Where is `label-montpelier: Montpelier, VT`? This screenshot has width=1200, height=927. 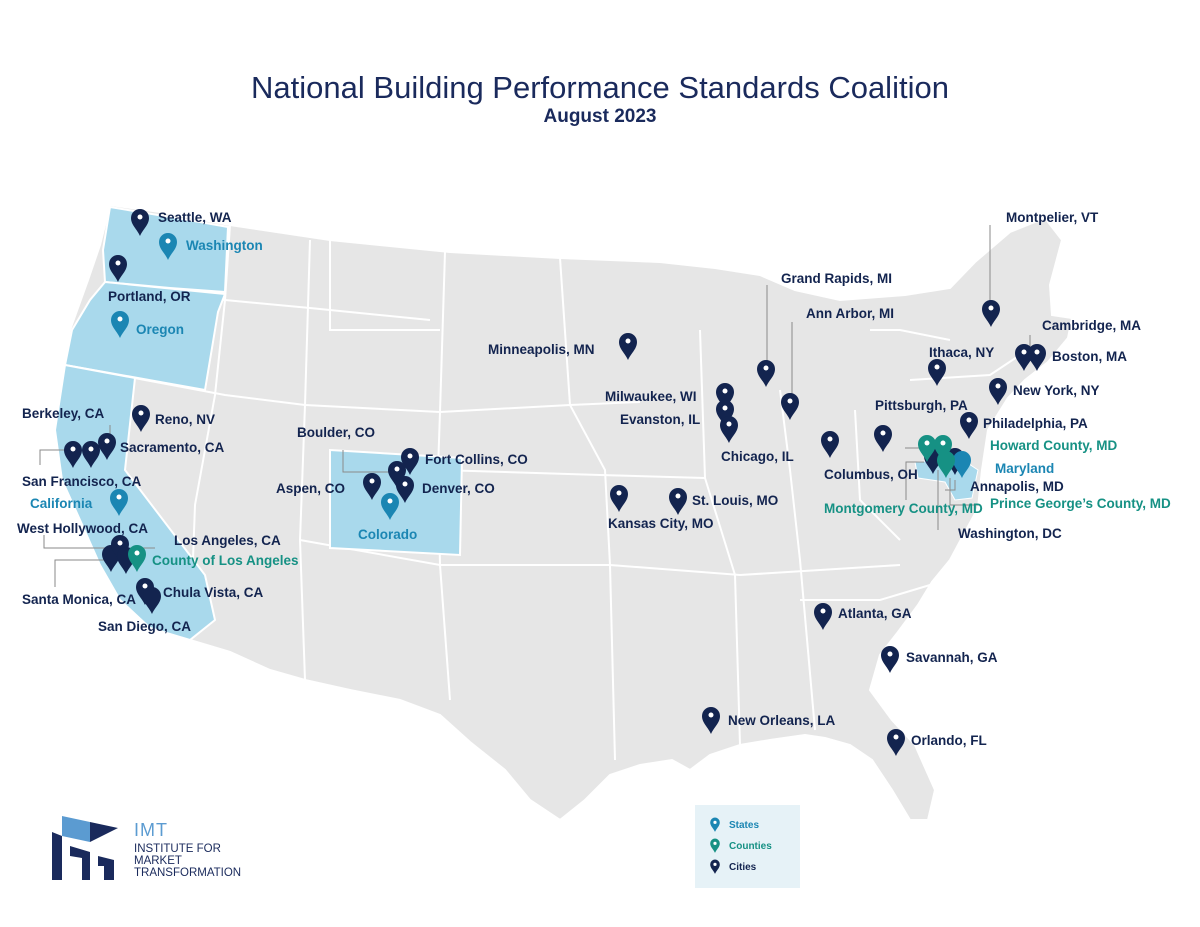 label-montpelier: Montpelier, VT is located at coordinates (1052, 217).